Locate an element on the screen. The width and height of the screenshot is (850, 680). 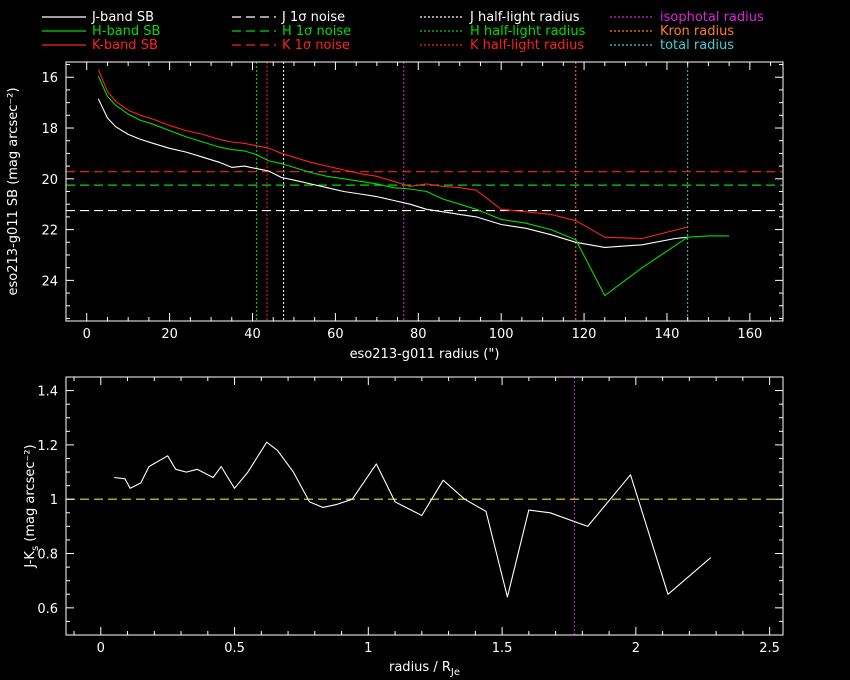
legend-label-j-band-sb: J-band SB is located at coordinates (122, 17).